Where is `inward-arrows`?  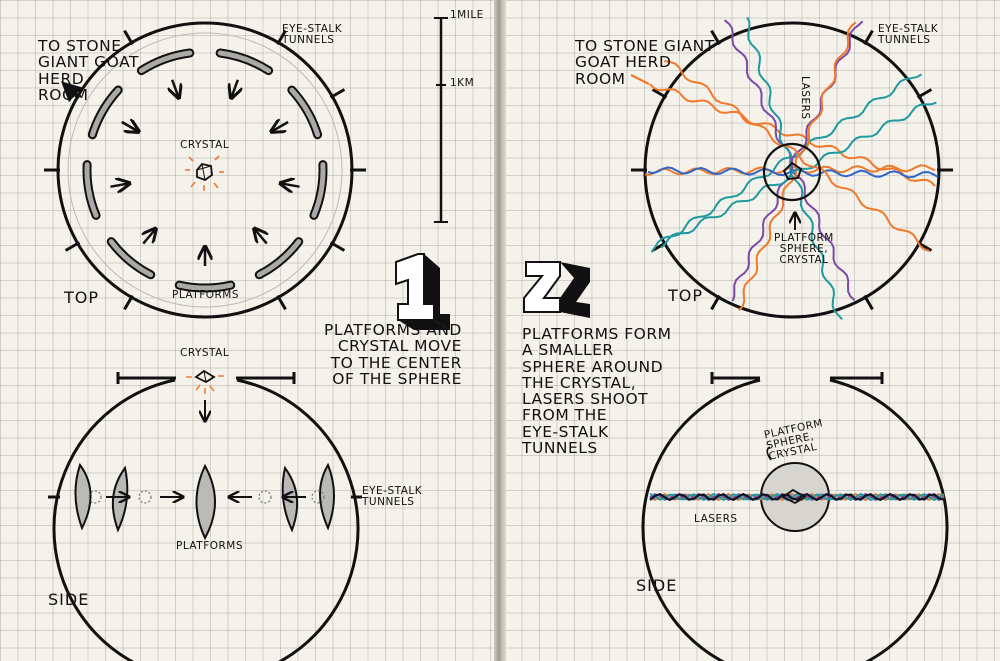 inward-arrows is located at coordinates (205, 172).